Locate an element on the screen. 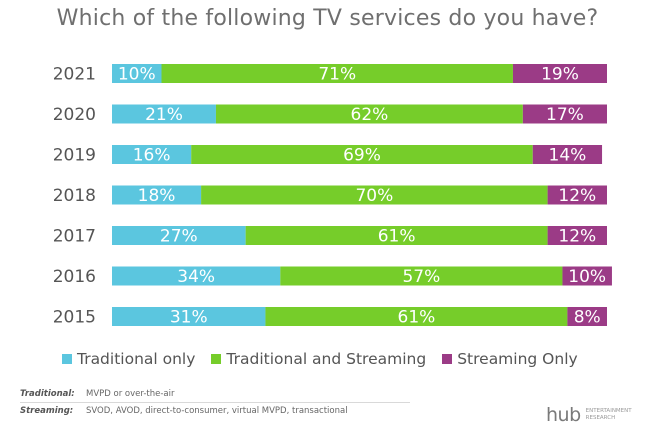  data-label-2019-s0: 16% is located at coordinates (152, 156).